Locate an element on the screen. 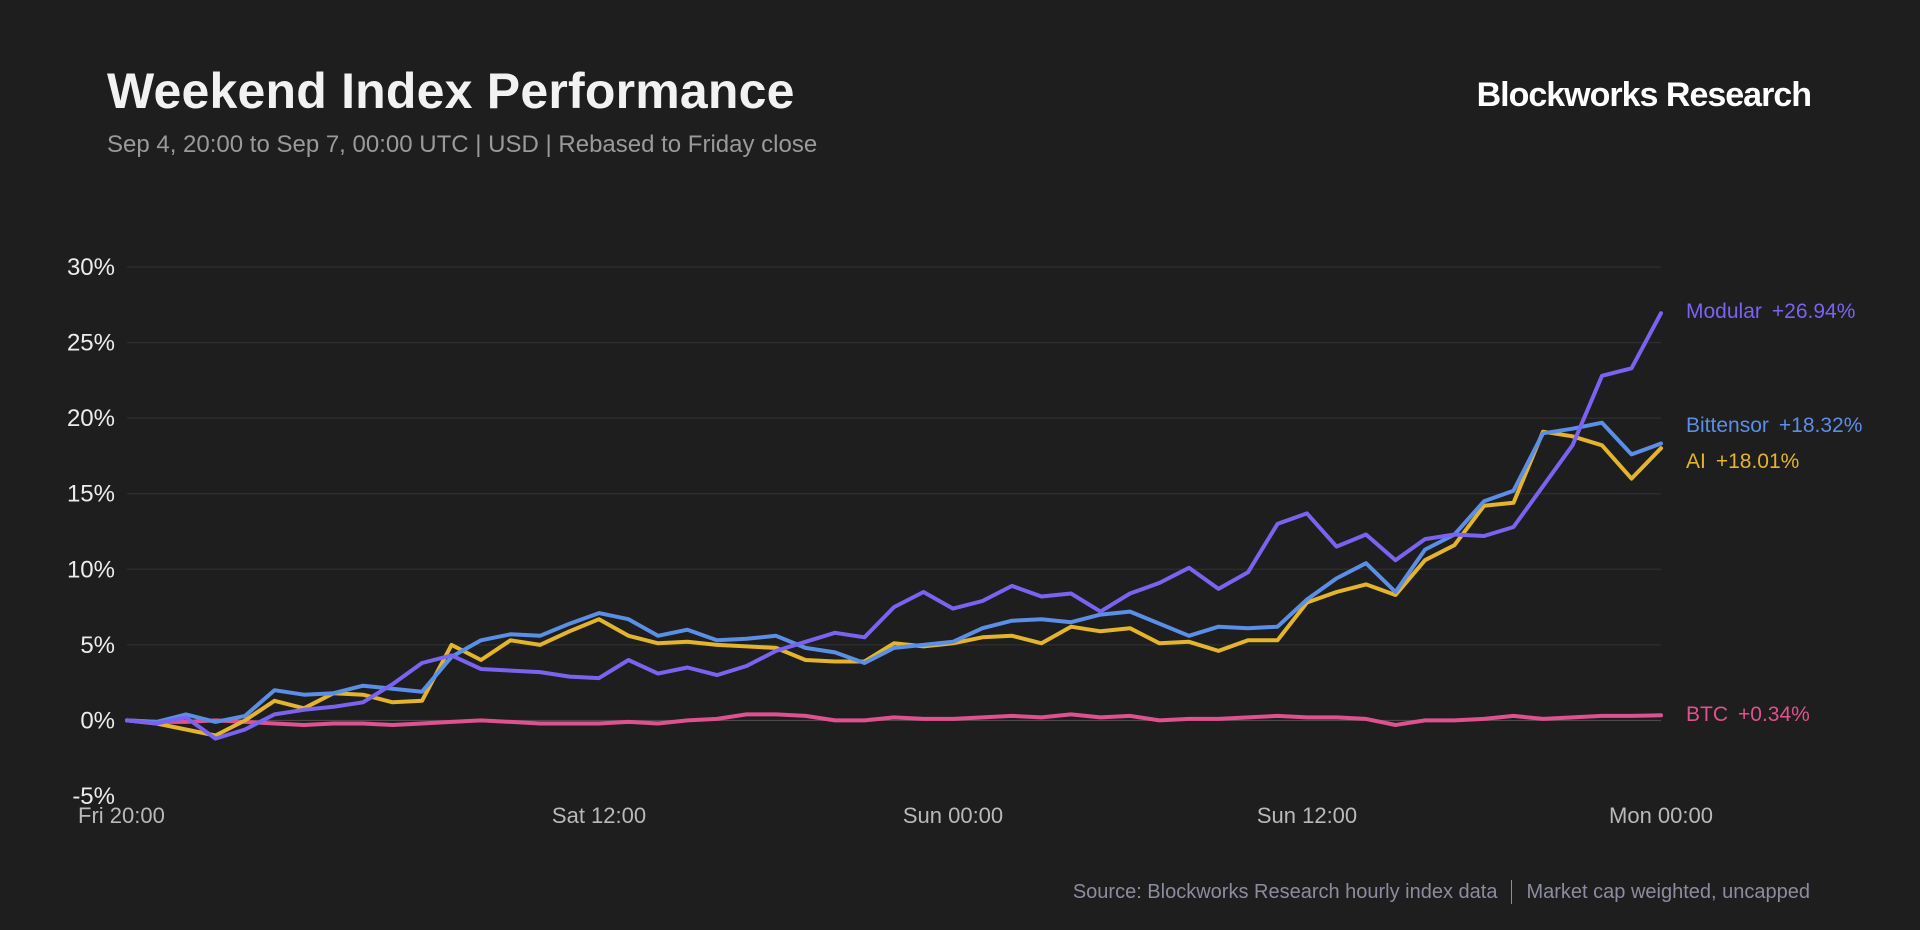  series-line-btc is located at coordinates (894, 719).